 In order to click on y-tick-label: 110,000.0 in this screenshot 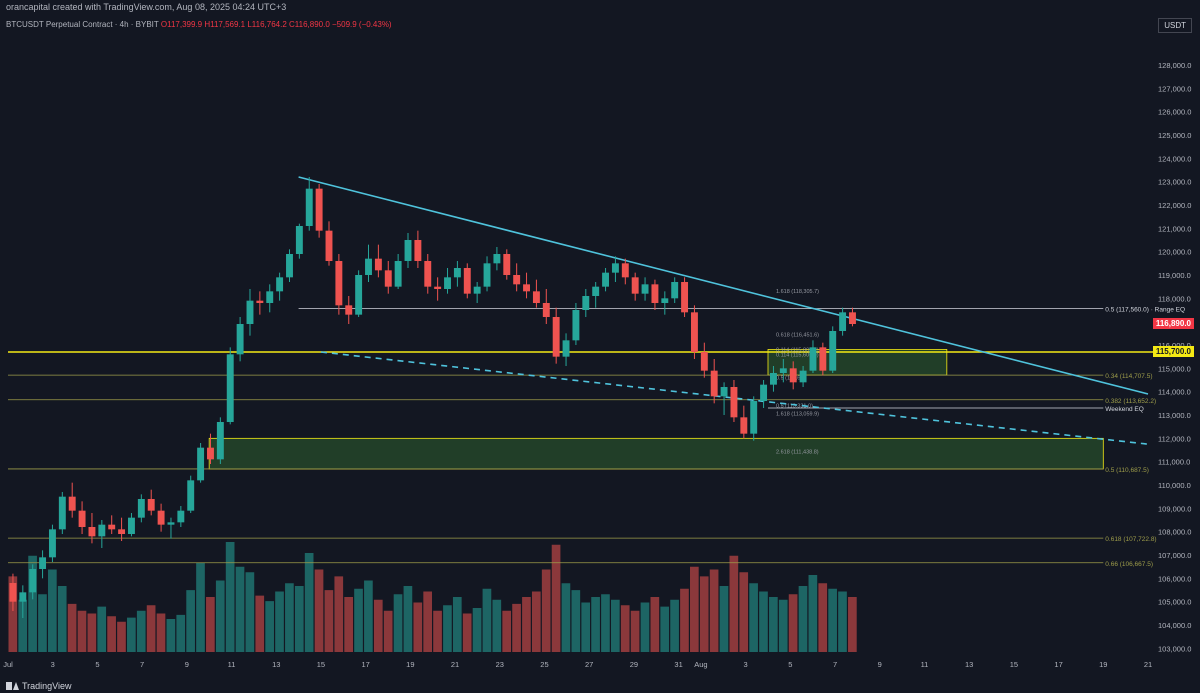, I will do `click(1174, 485)`.